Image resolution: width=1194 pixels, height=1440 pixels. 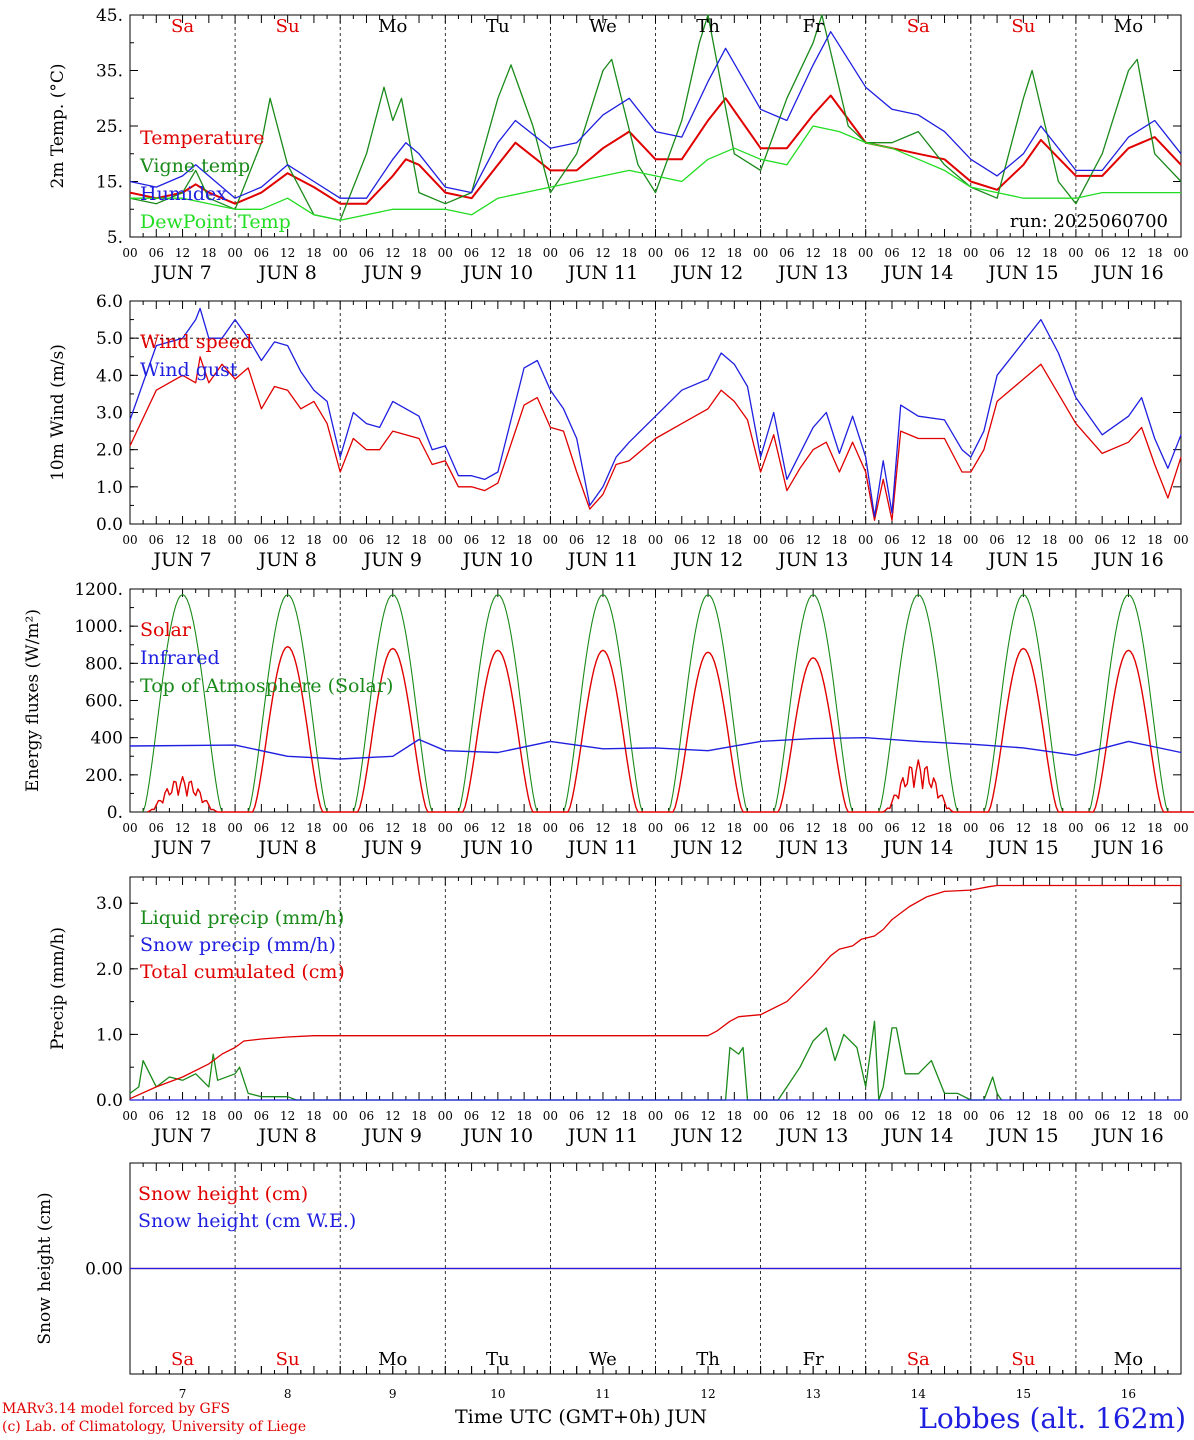 I want to click on temp-dewpoint-temp-line, so click(x=655, y=173).